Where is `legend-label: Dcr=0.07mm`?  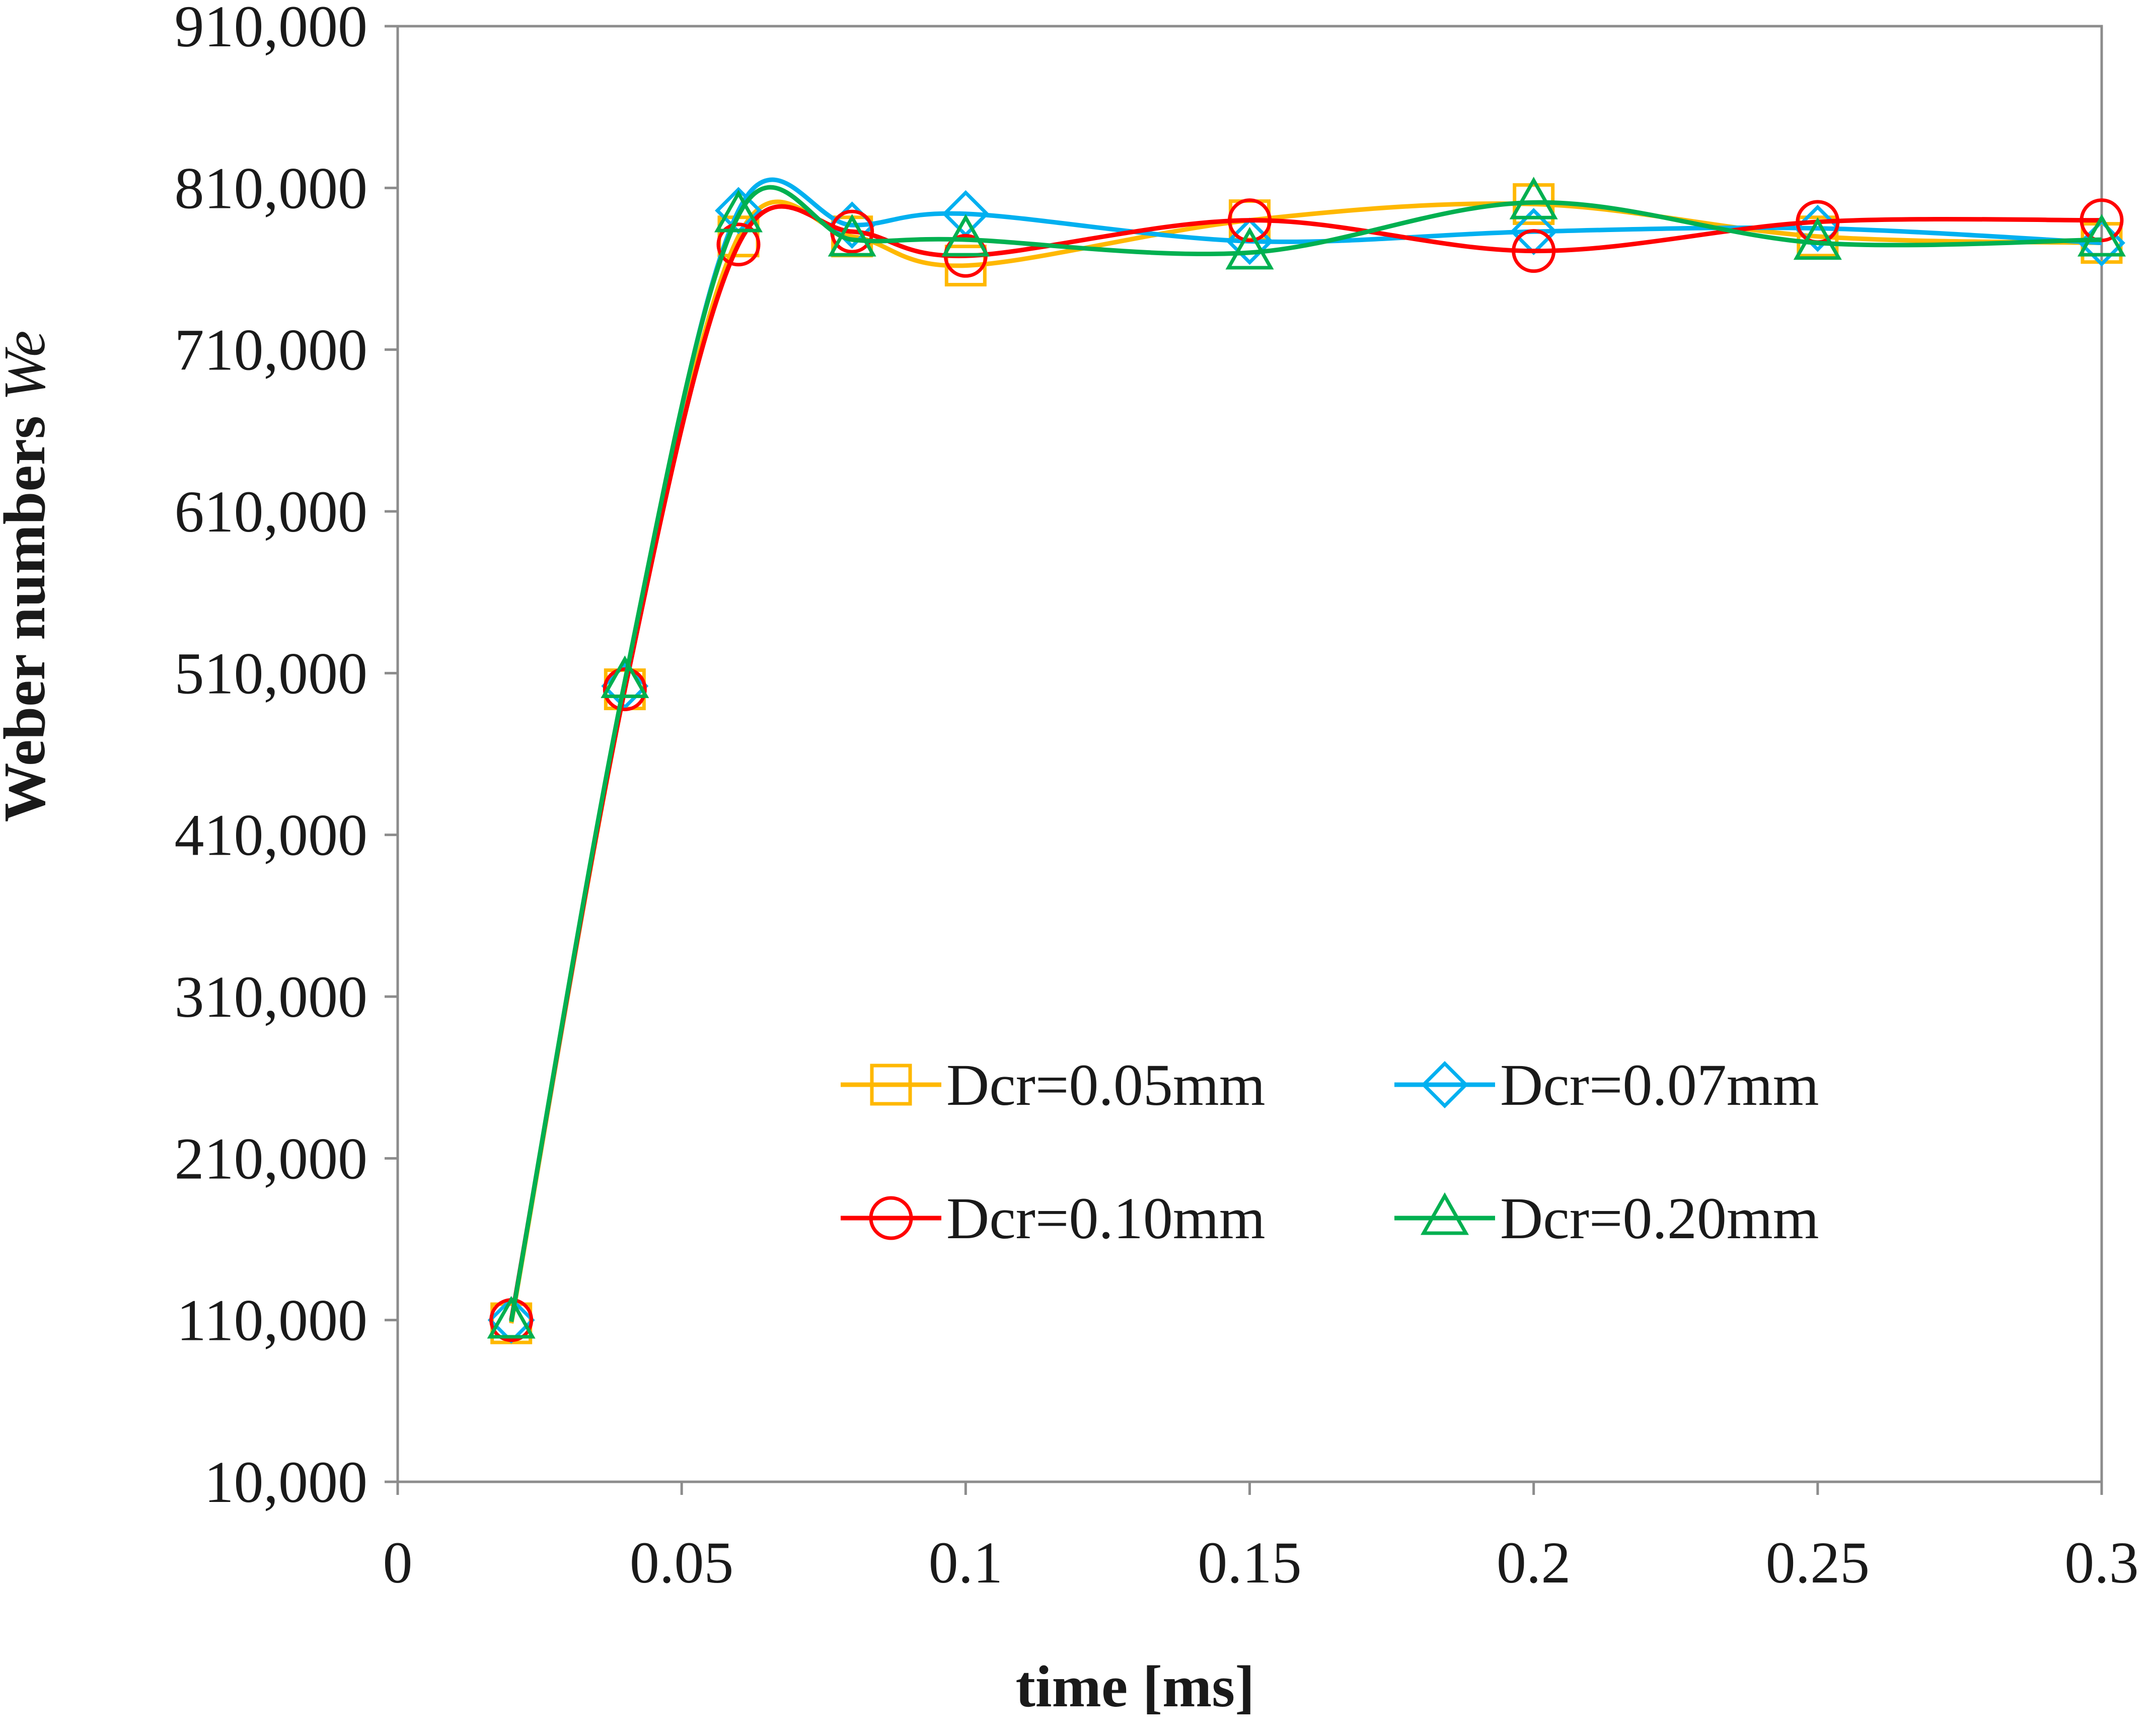
legend-label: Dcr=0.07mm is located at coordinates (1659, 1085).